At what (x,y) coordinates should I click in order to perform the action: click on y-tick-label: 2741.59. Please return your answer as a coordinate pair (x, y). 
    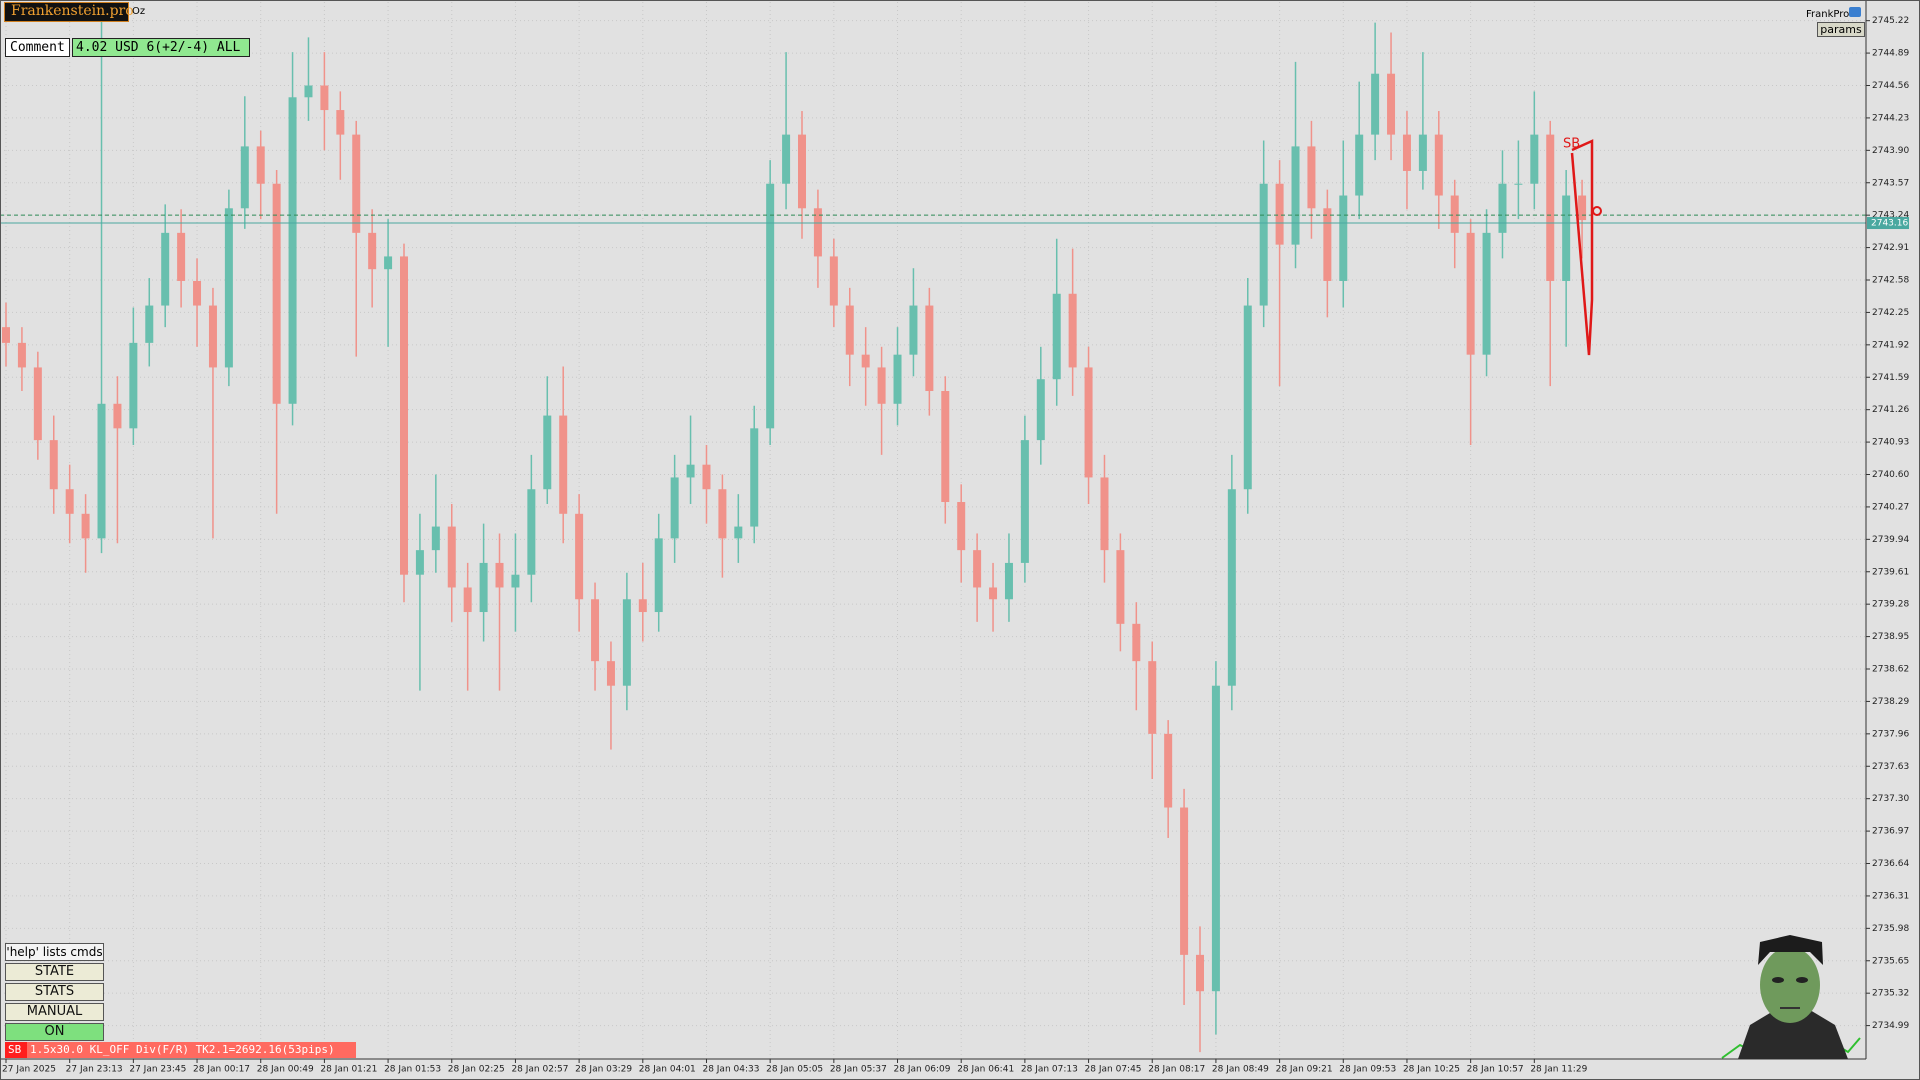
    Looking at the image, I should click on (1890, 378).